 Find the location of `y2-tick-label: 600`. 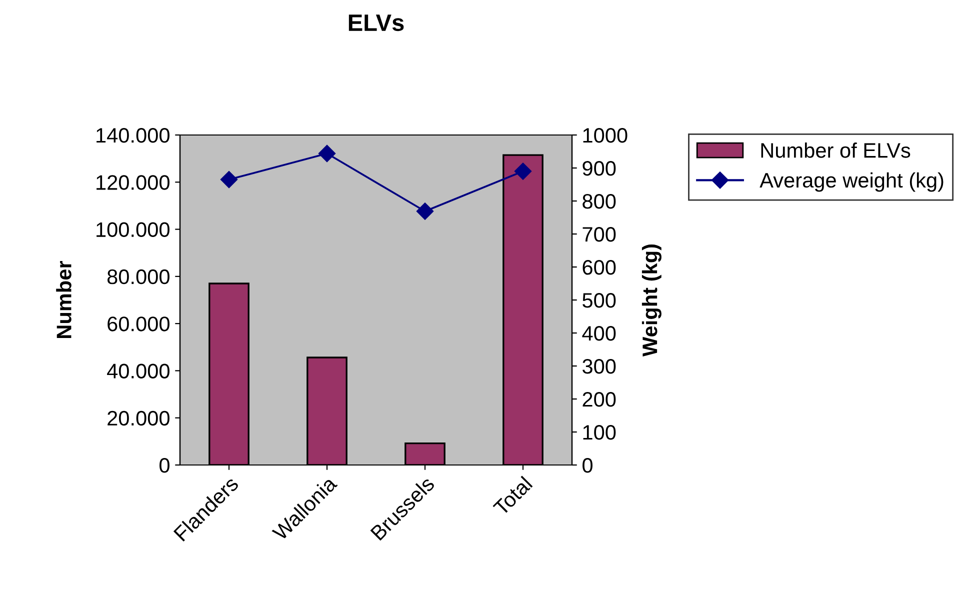

y2-tick-label: 600 is located at coordinates (599, 267).